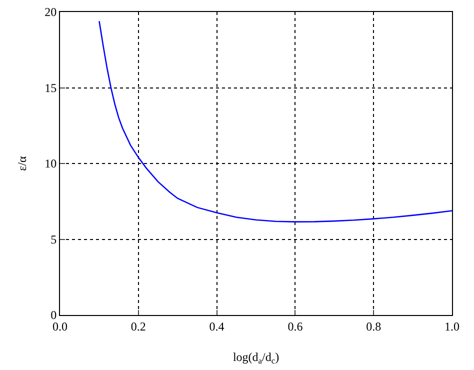 The image size is (474, 370). What do you see at coordinates (53, 239) in the screenshot?
I see `y-tick-label: 5` at bounding box center [53, 239].